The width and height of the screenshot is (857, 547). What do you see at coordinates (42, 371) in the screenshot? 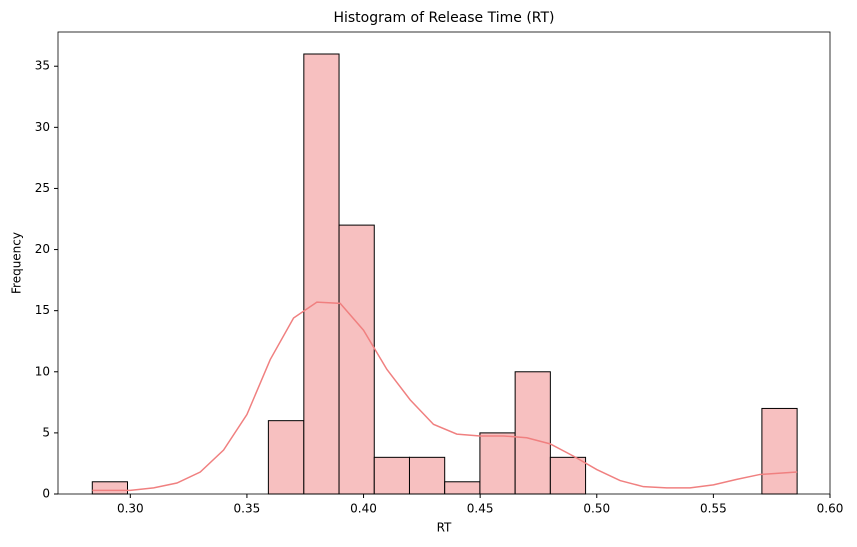
I see `y-tick-label: 10` at bounding box center [42, 371].